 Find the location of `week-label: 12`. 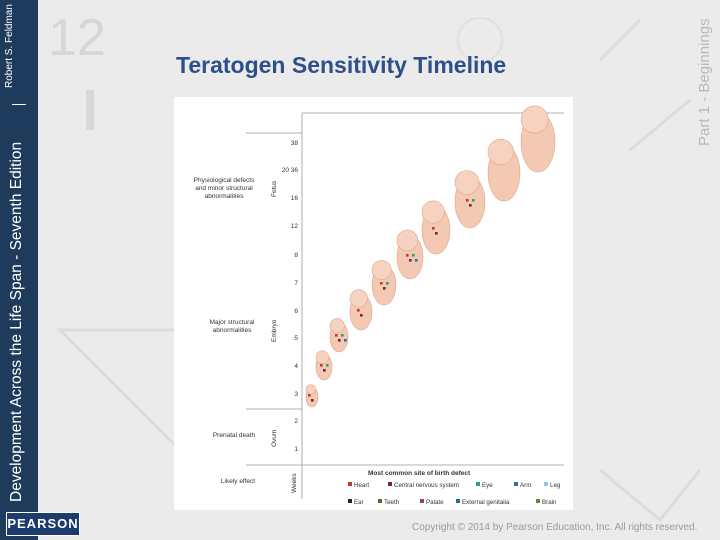

week-label: 12 is located at coordinates (295, 226).